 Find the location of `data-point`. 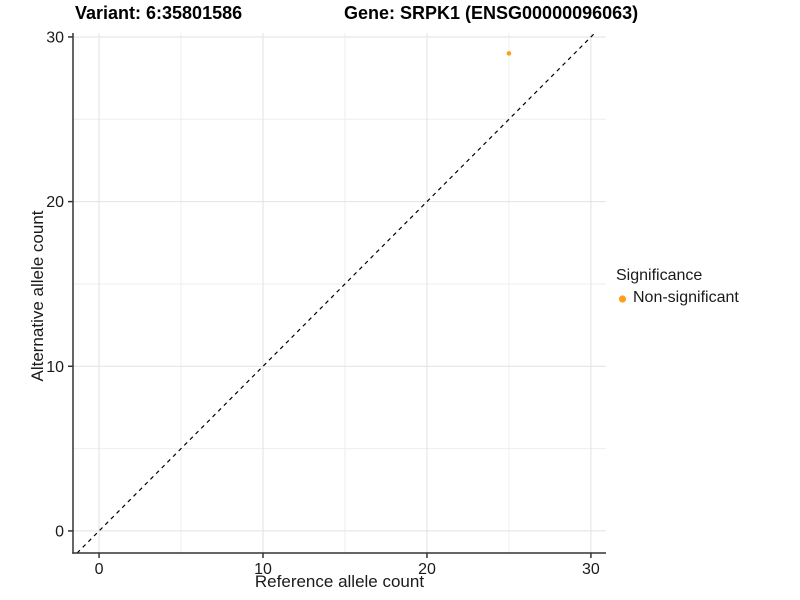

data-point is located at coordinates (509, 53).